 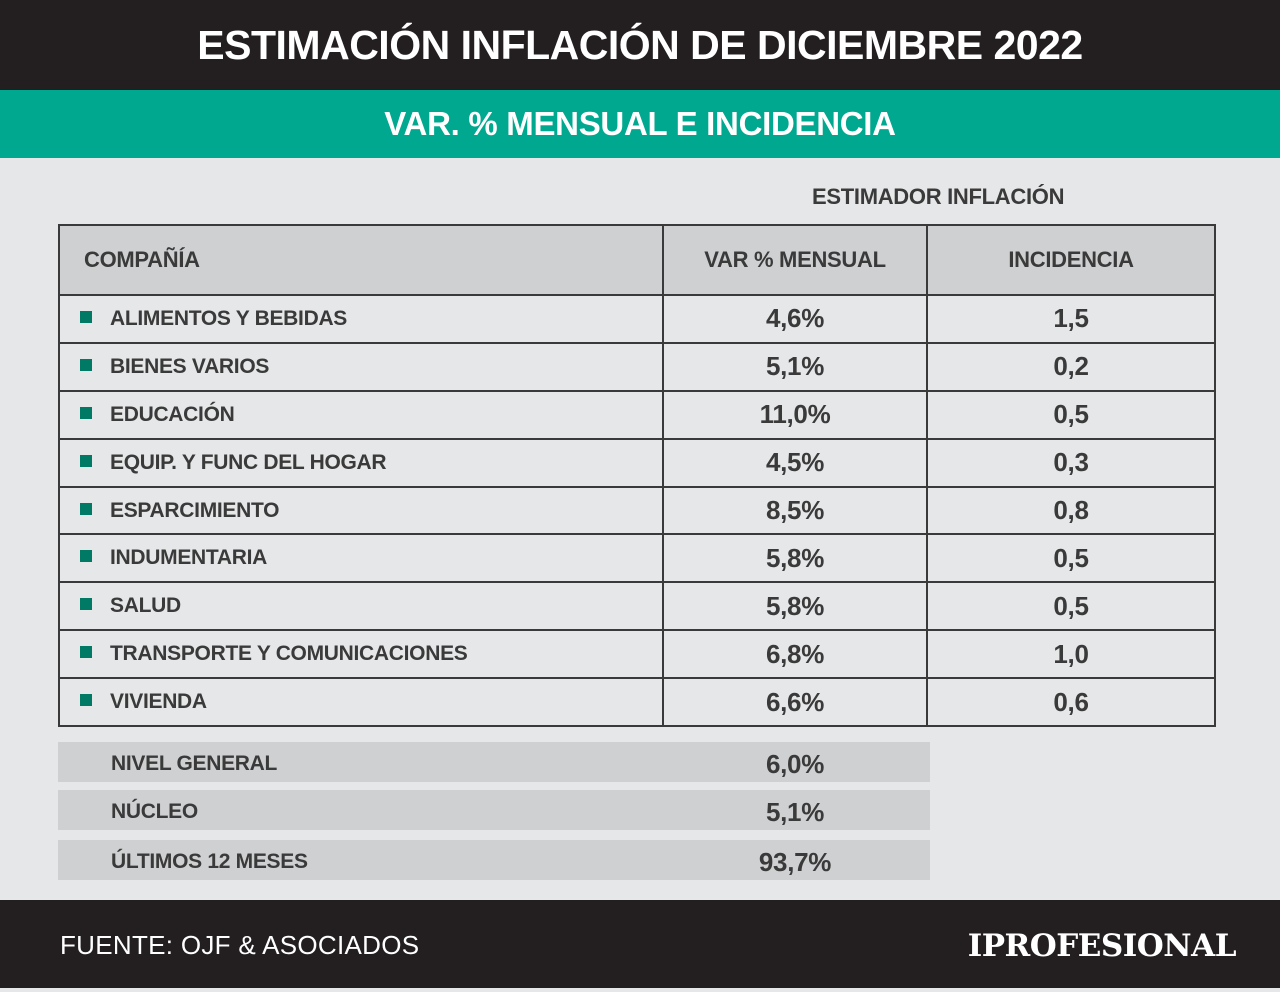 I want to click on category-cell: BIENES VARIOS, so click(x=362, y=366).